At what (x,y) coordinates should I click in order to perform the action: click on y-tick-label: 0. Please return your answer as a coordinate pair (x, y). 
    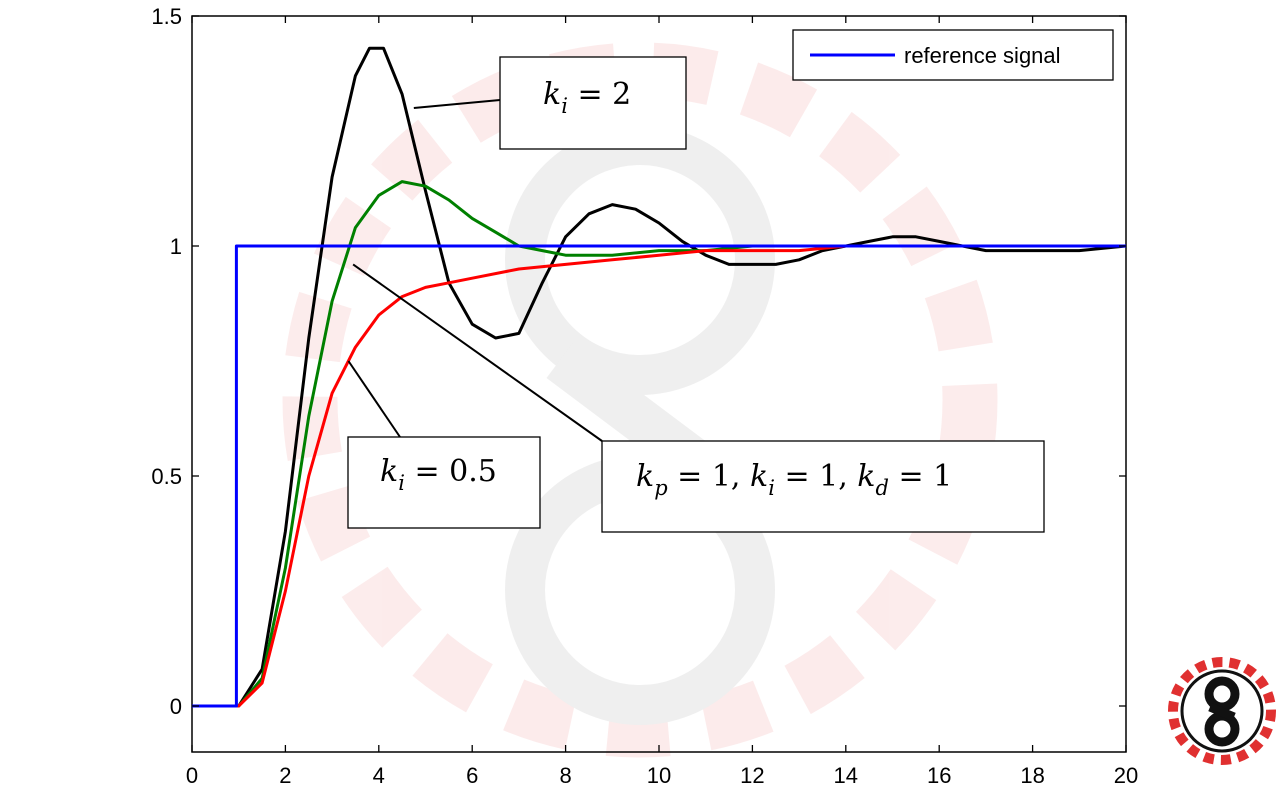
    Looking at the image, I should click on (176, 706).